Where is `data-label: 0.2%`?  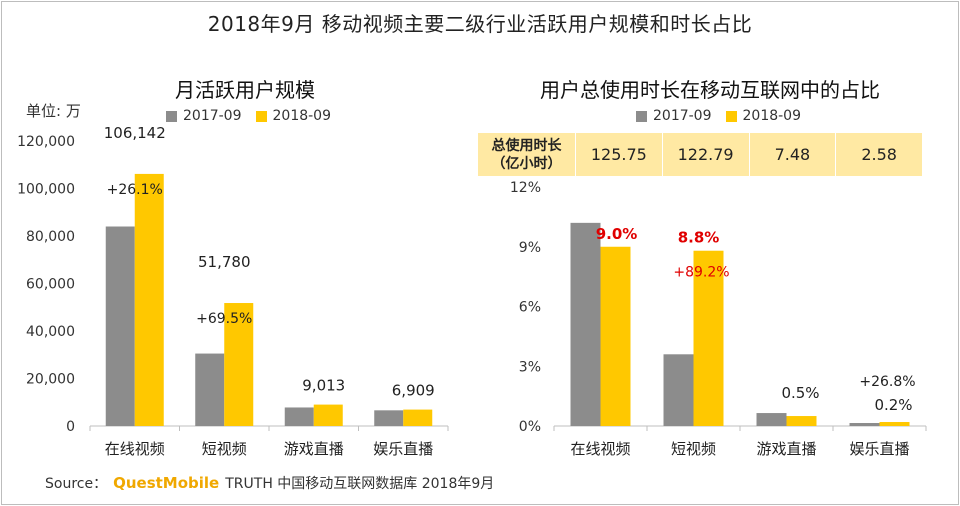
data-label: 0.2% is located at coordinates (893, 405).